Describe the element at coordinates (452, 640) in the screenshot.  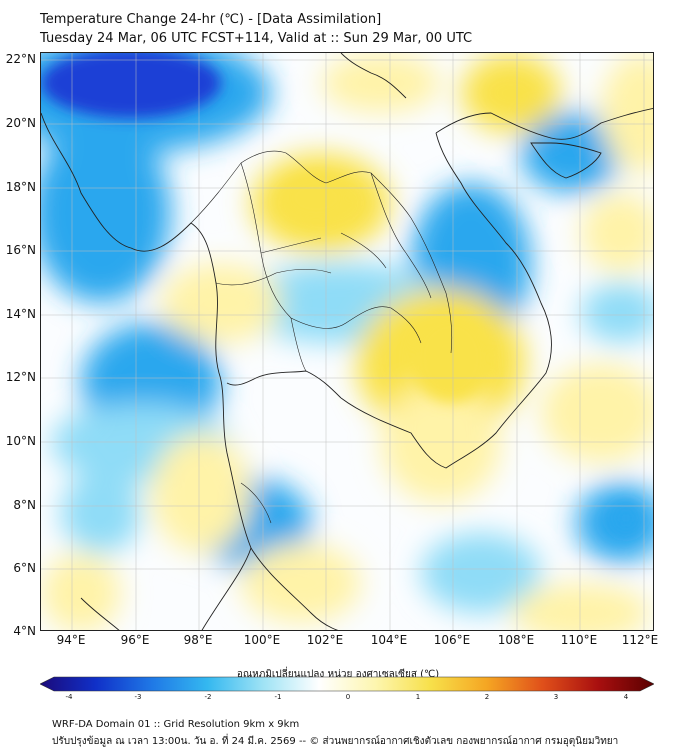
I see `lon-label: 106°E` at that location.